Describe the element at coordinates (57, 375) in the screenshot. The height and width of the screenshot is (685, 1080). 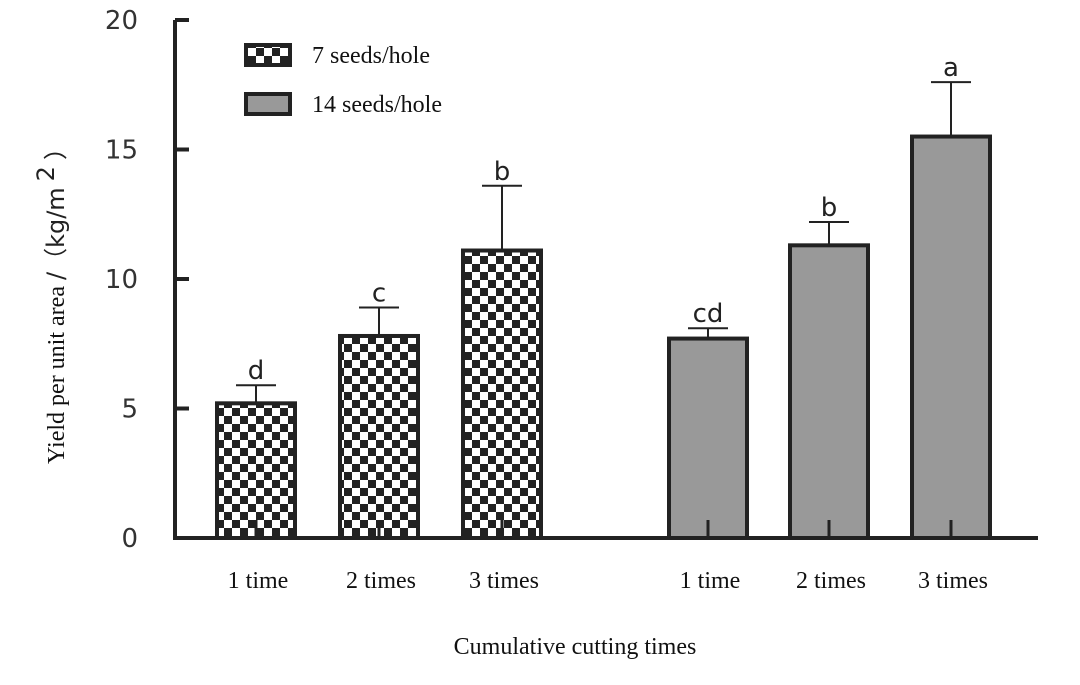
I see `y-axis-title-main: Yield per unit area` at that location.